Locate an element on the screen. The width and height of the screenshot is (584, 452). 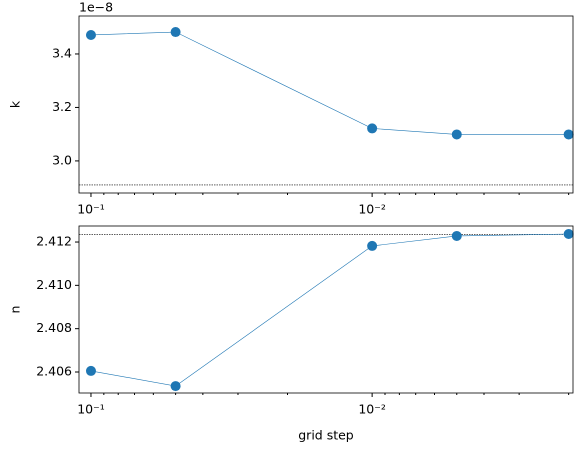
x-axis-label: grid step is located at coordinates (326, 435).